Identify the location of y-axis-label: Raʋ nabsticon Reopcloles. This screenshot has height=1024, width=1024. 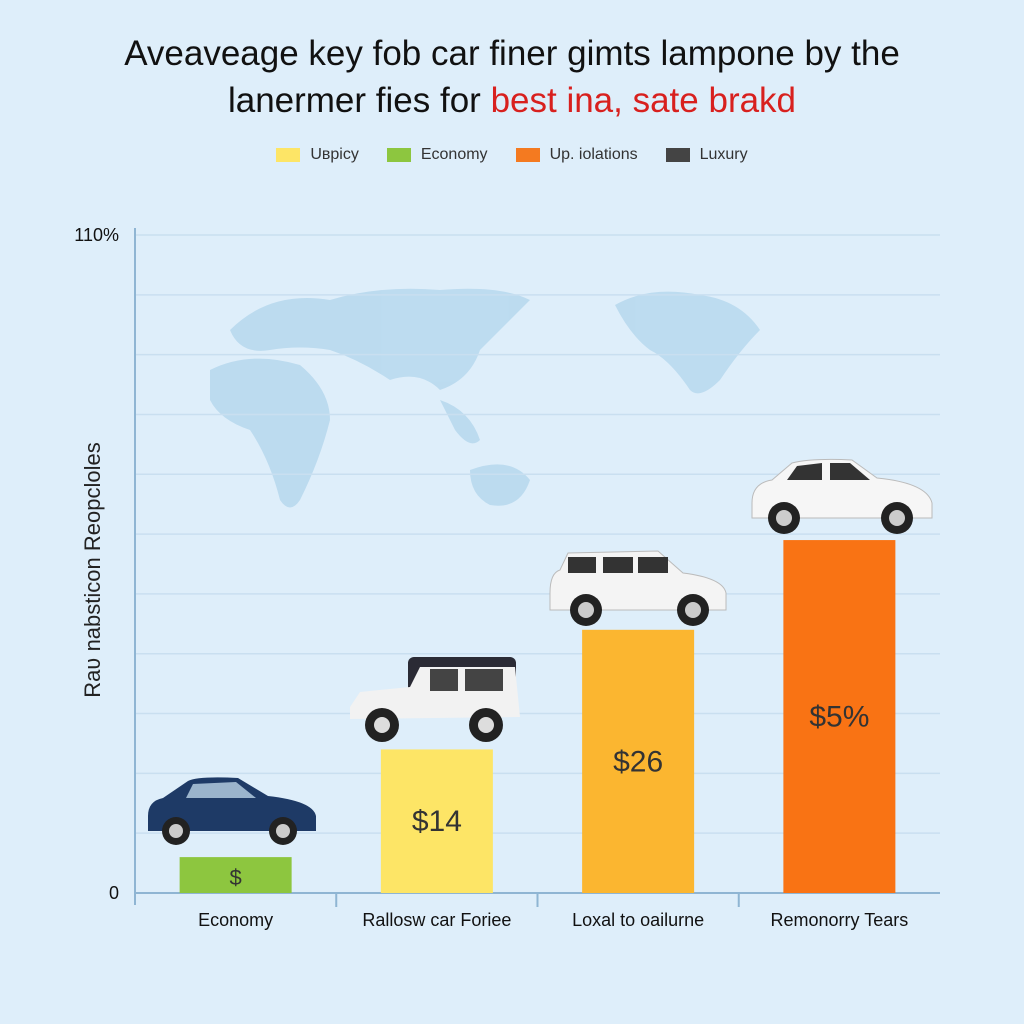
(92, 569).